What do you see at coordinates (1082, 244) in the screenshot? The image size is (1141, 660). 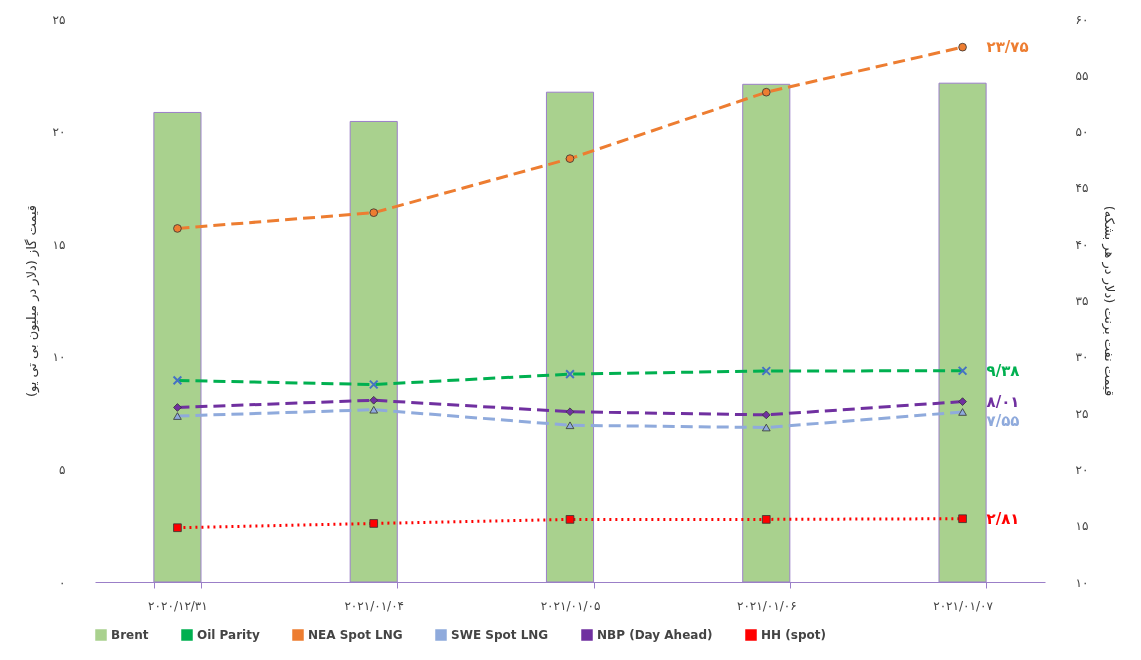 I see `y2-tick-label: ۴۰` at bounding box center [1082, 244].